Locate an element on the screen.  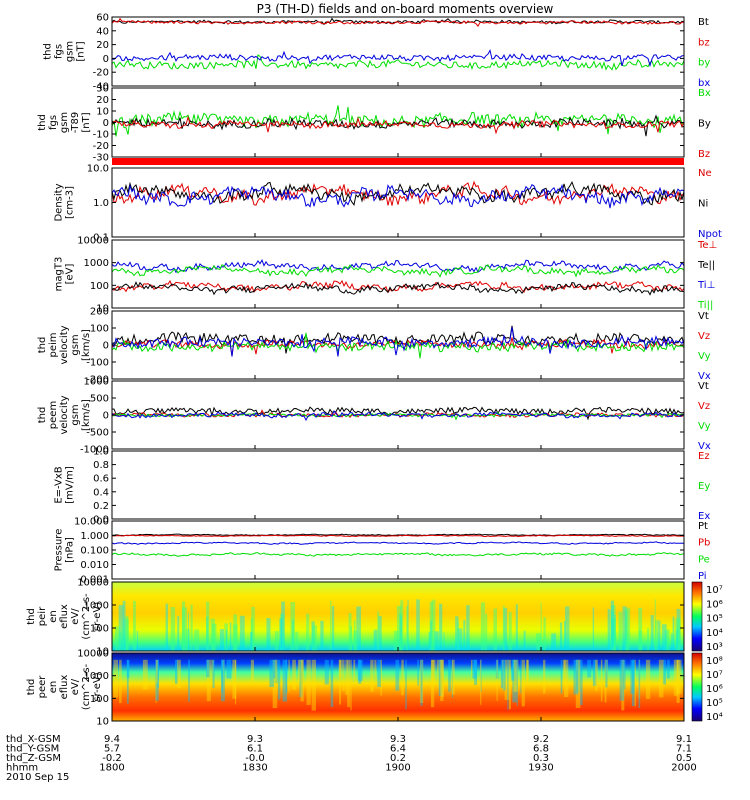
legend-te||: Te|| is located at coordinates (706, 265).